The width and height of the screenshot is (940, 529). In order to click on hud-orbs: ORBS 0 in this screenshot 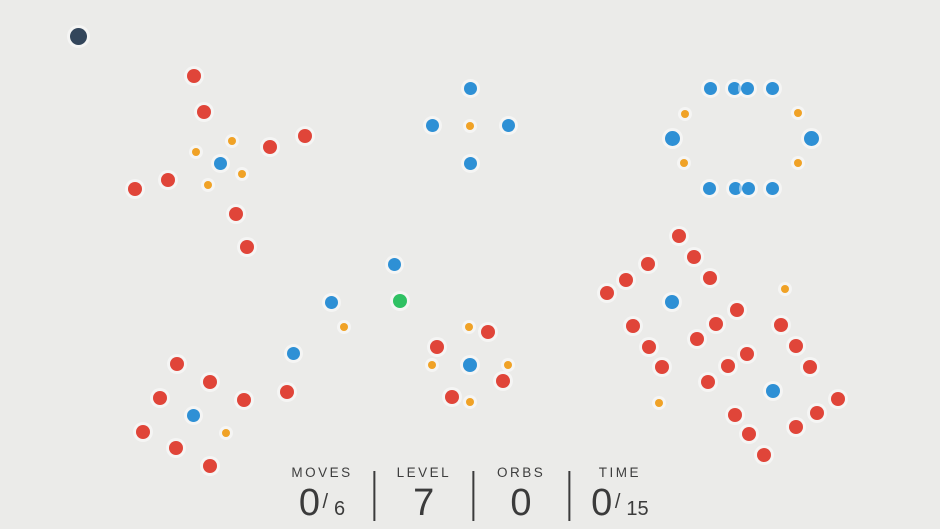, I will do `click(521, 493)`.